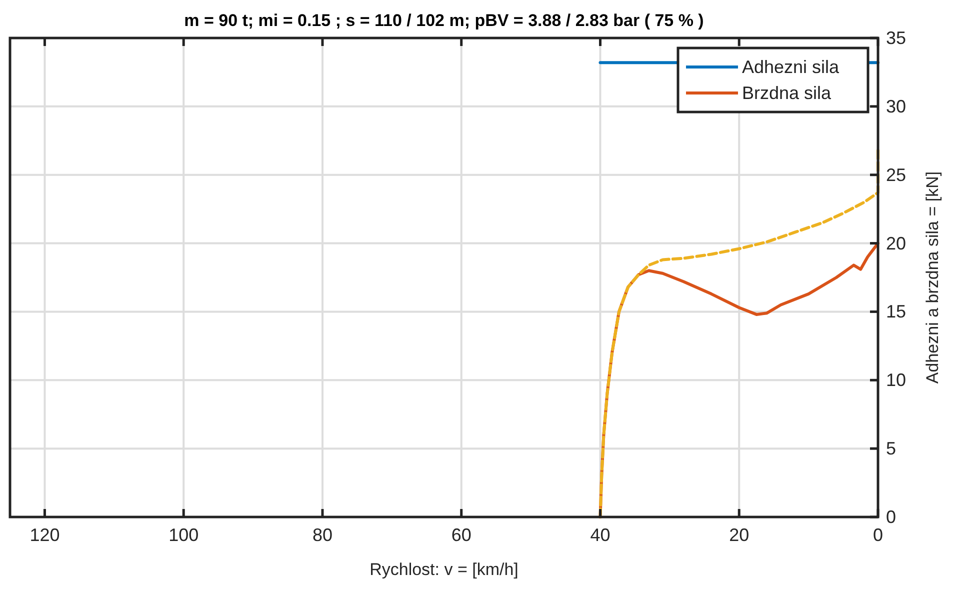  Describe the element at coordinates (896, 38) in the screenshot. I see `y2-tick-label: 35` at that location.